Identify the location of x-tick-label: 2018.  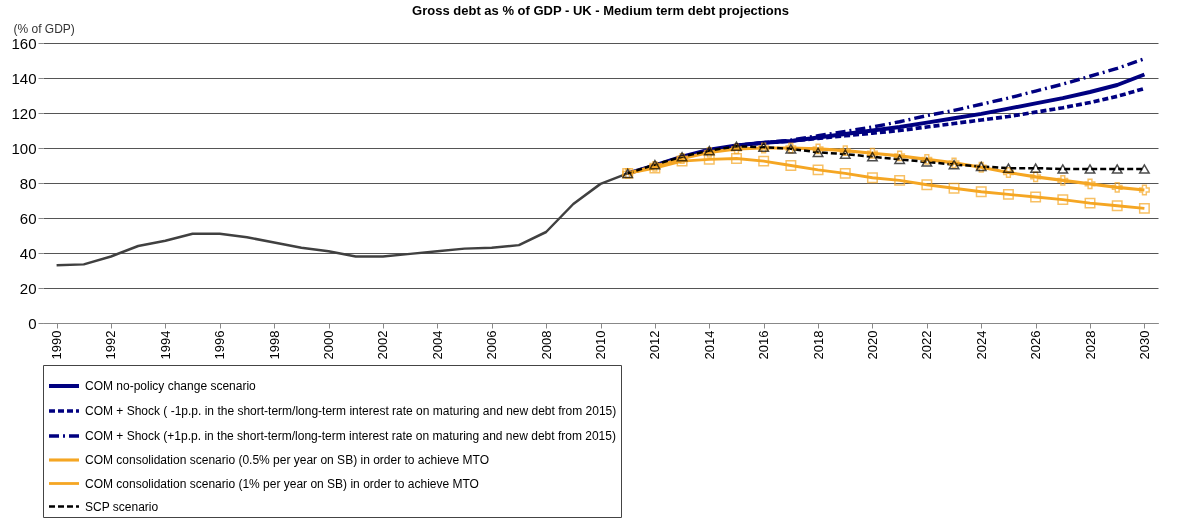
(818, 345).